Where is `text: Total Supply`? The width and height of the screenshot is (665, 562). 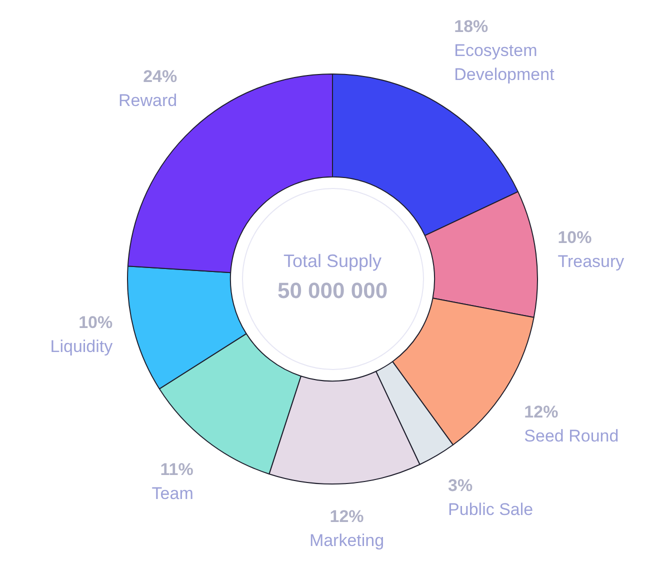
text: Total Supply is located at coordinates (332, 260).